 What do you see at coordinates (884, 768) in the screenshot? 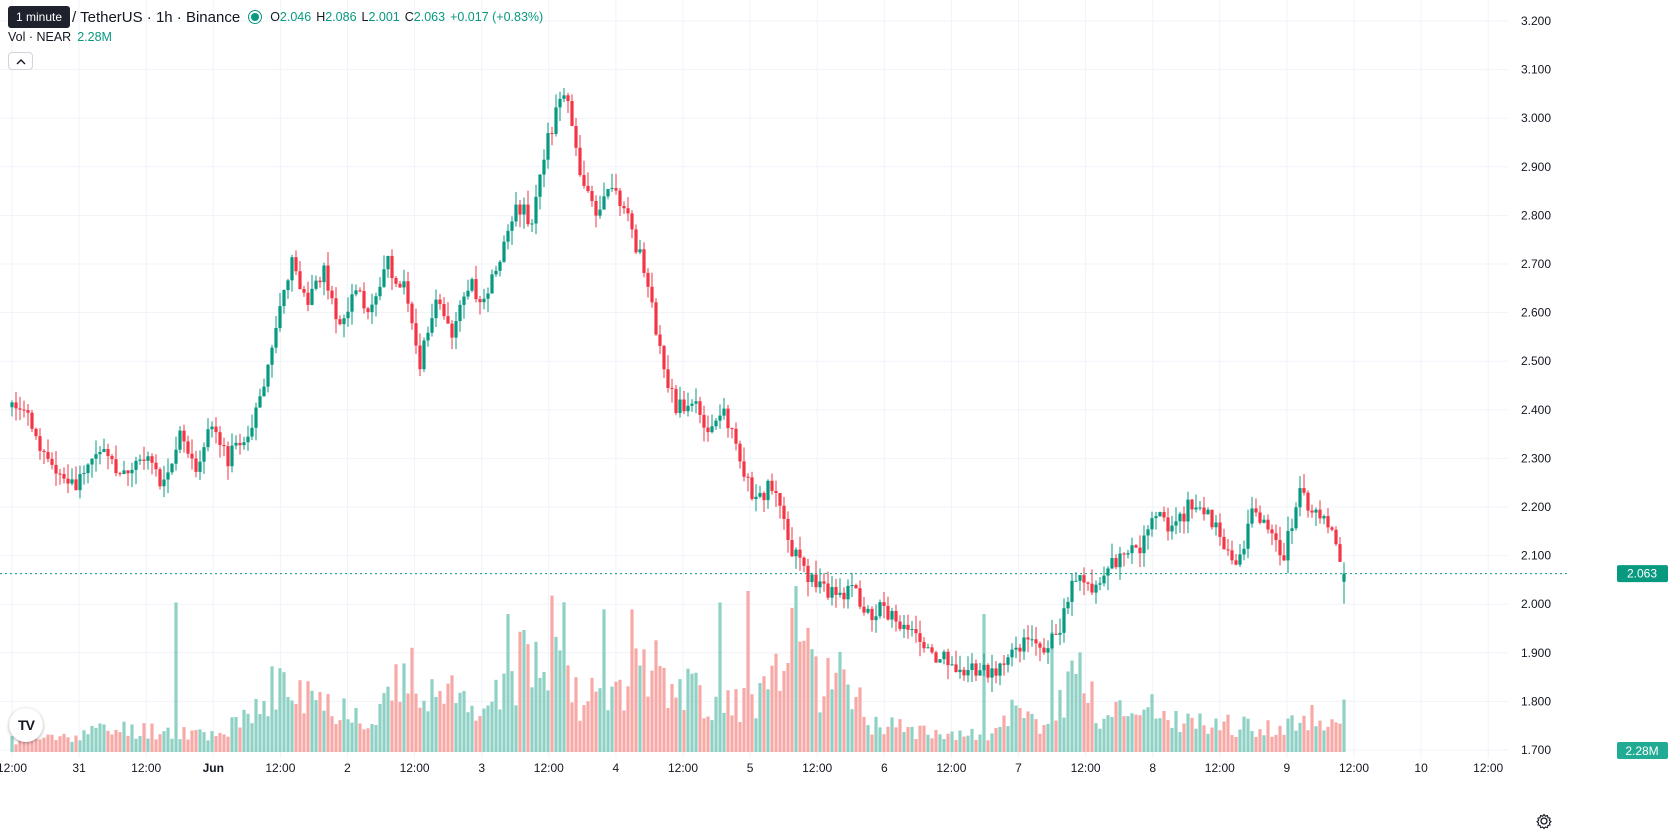
I see `time-tick-label: 6` at bounding box center [884, 768].